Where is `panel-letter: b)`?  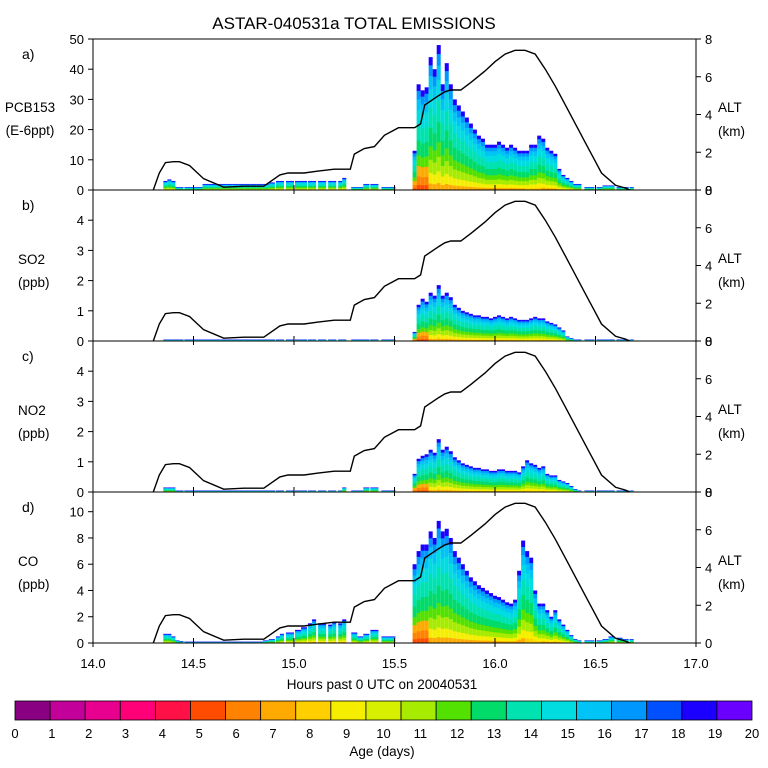 panel-letter: b) is located at coordinates (28, 205).